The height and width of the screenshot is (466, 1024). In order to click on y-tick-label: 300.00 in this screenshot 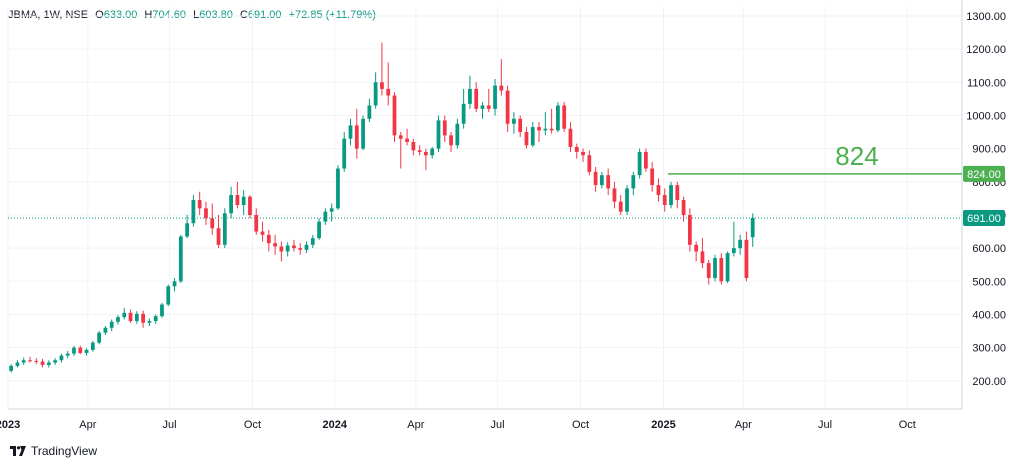, I will do `click(989, 349)`.